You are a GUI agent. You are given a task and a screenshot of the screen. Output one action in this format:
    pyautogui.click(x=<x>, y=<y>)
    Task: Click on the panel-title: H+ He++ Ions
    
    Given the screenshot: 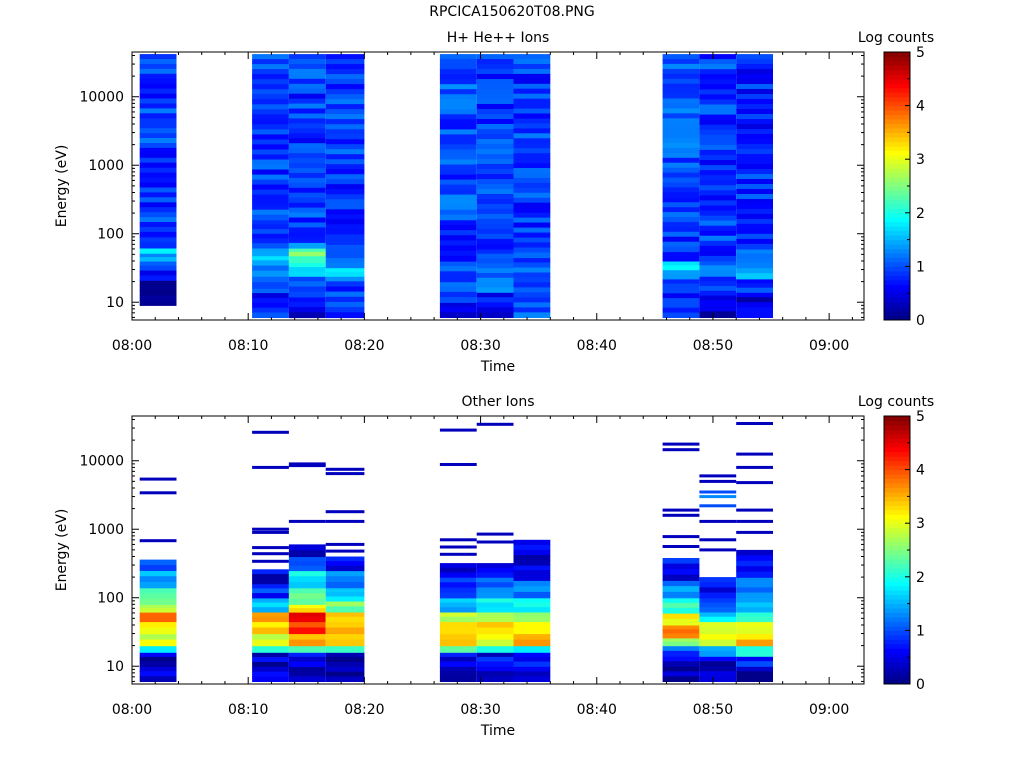 What is the action you would take?
    pyautogui.click(x=498, y=38)
    